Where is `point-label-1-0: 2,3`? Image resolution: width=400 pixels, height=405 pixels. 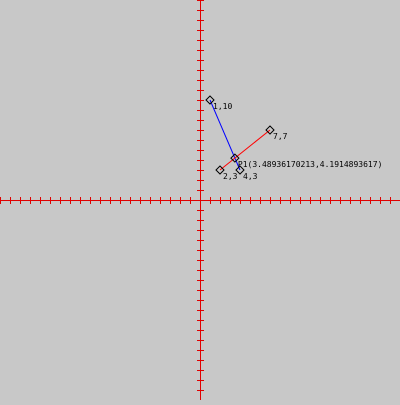
point-label-1-0: 2,3 is located at coordinates (230, 176).